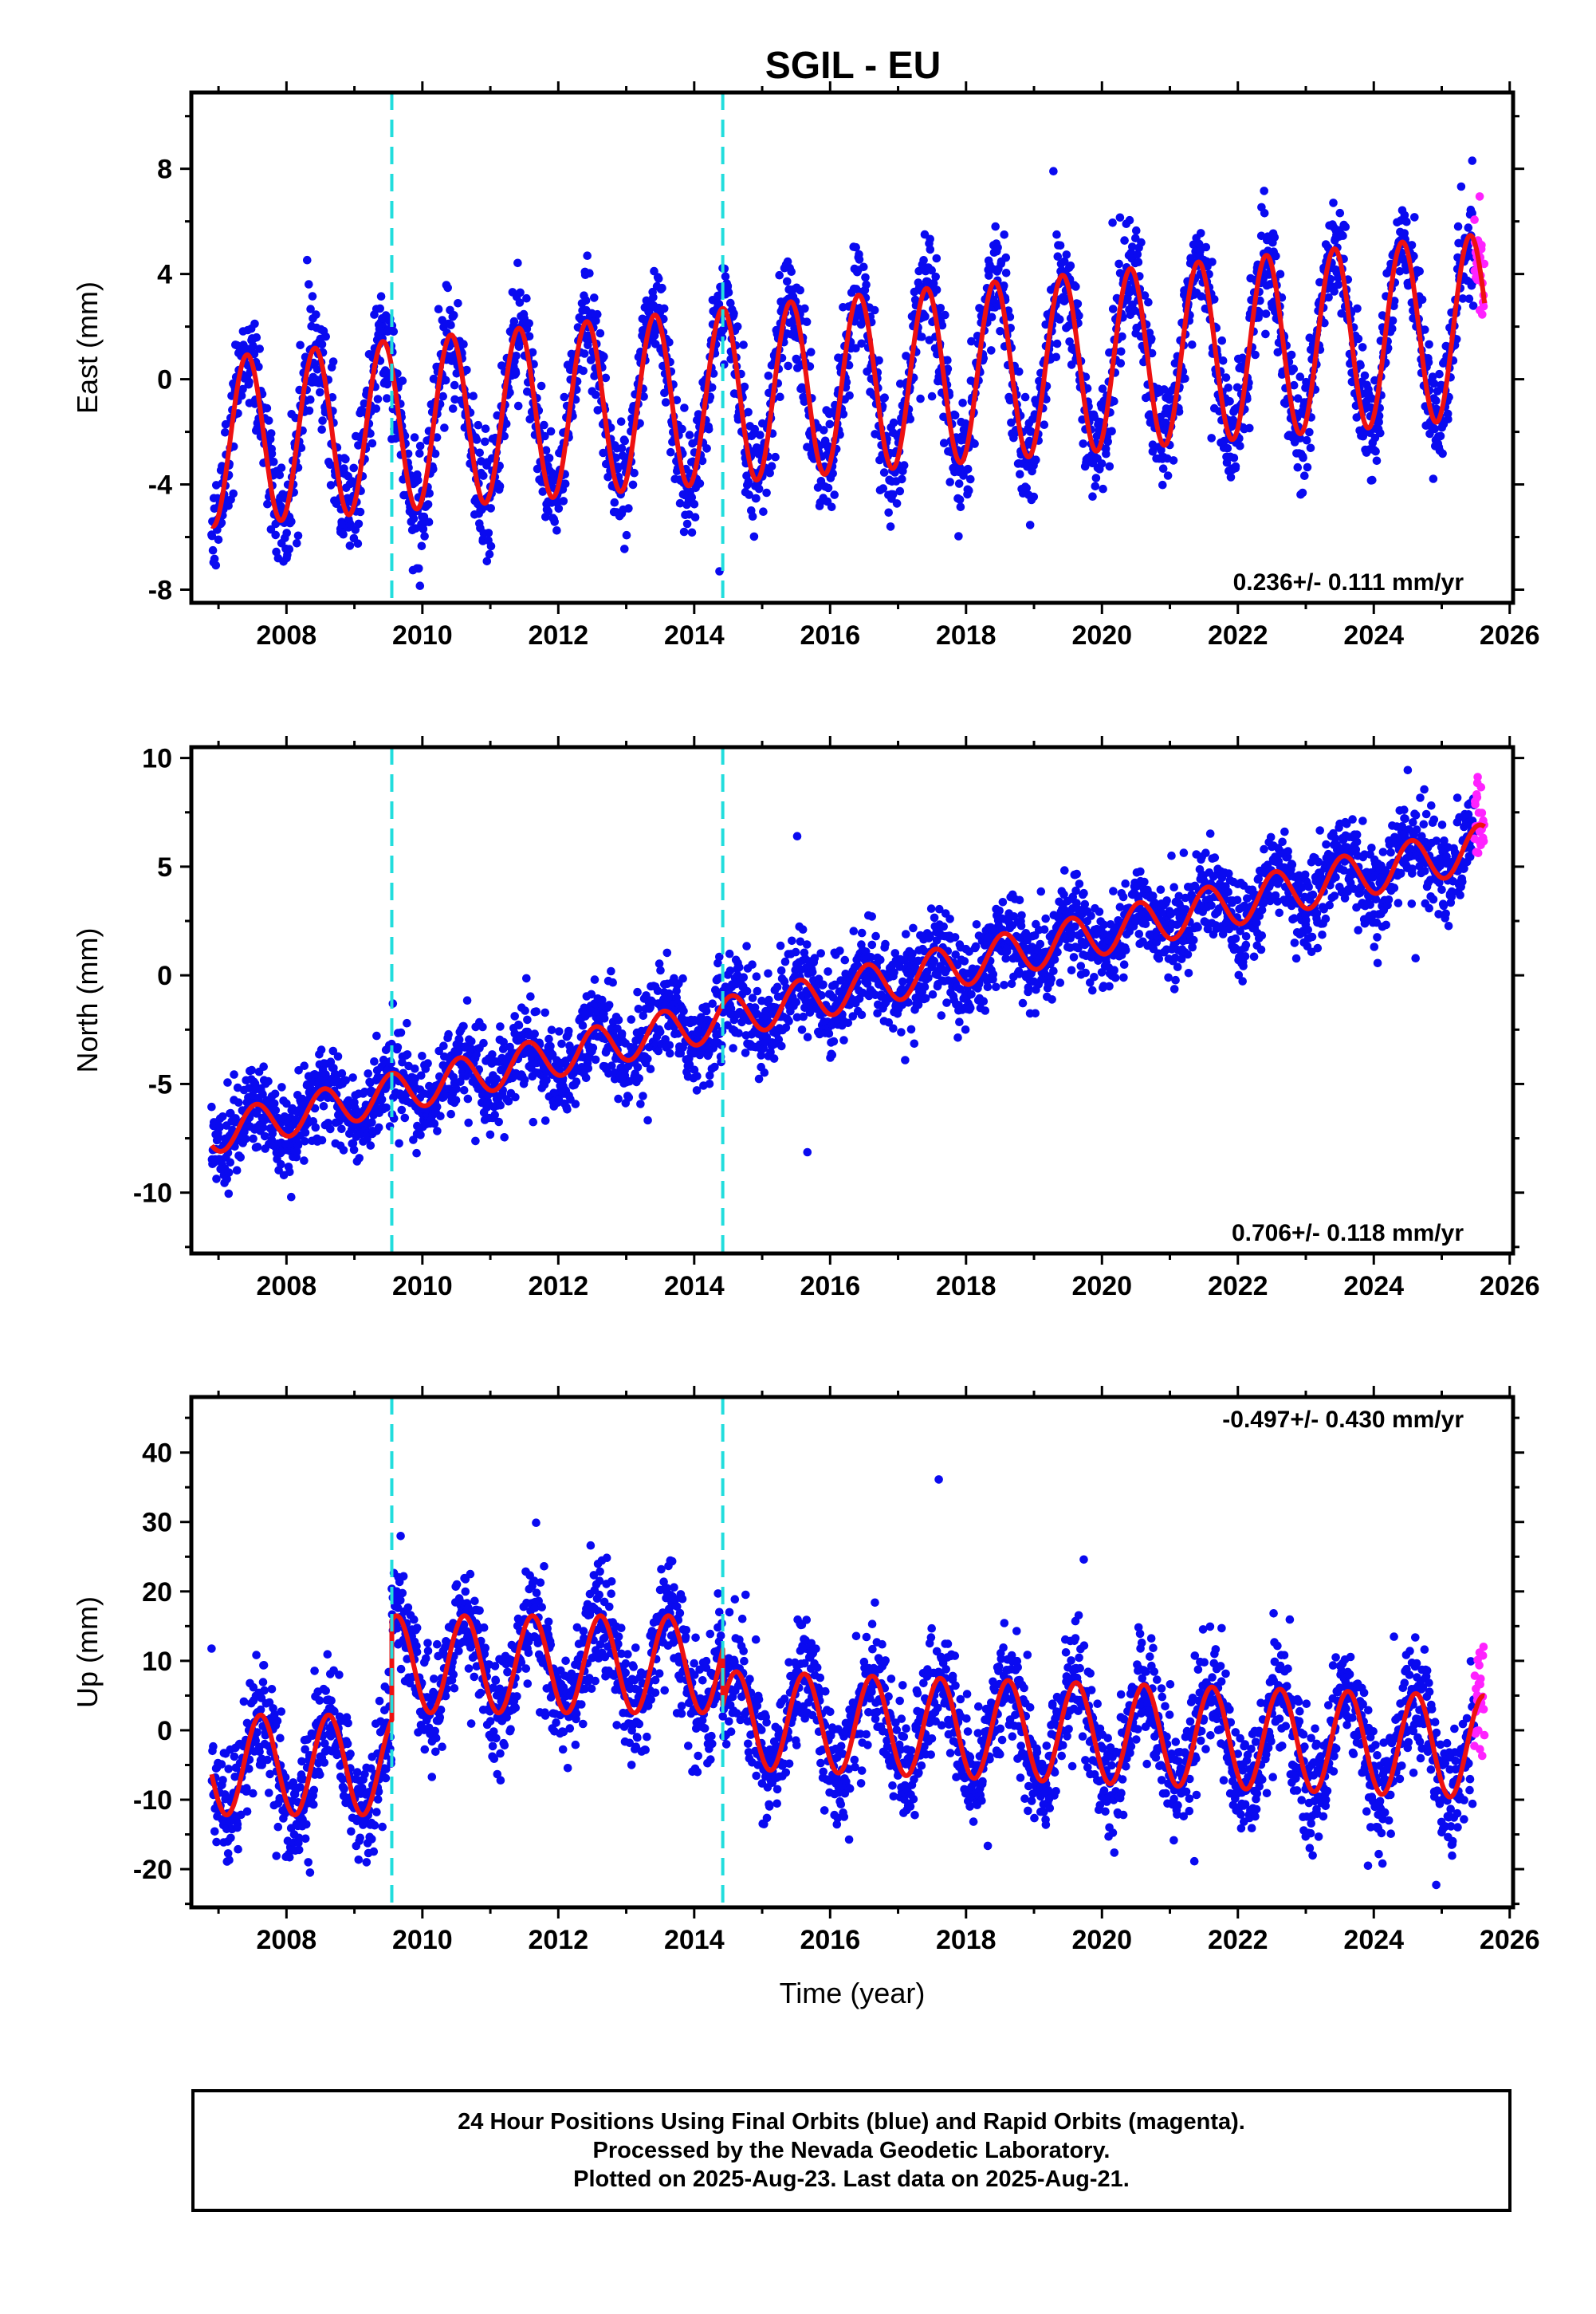 The height and width of the screenshot is (2314, 1596). What do you see at coordinates (966, 635) in the screenshot?
I see `east-x-tick-label: 2018` at bounding box center [966, 635].